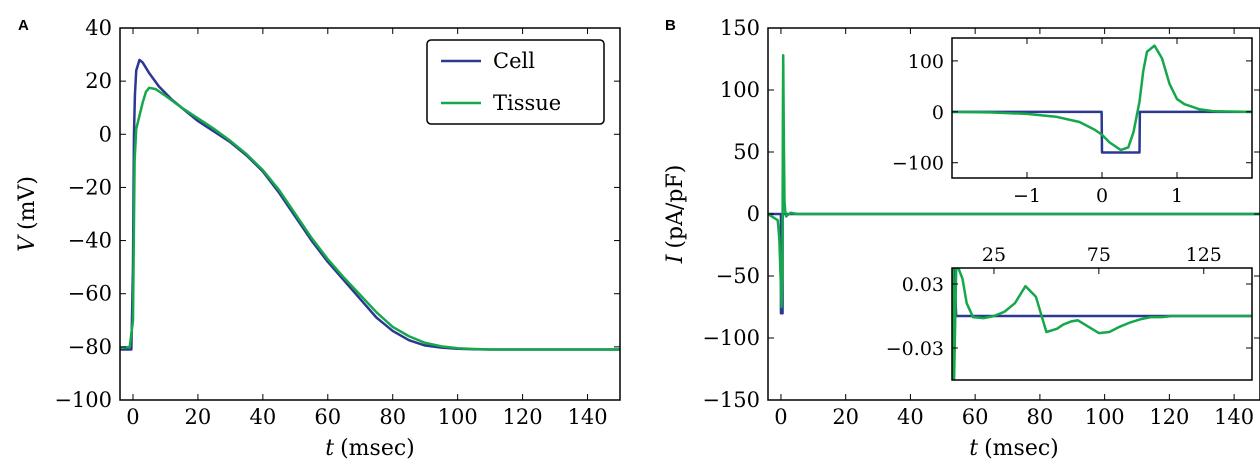  I want to click on panel-a-xtick-label: 0, so click(132, 417).